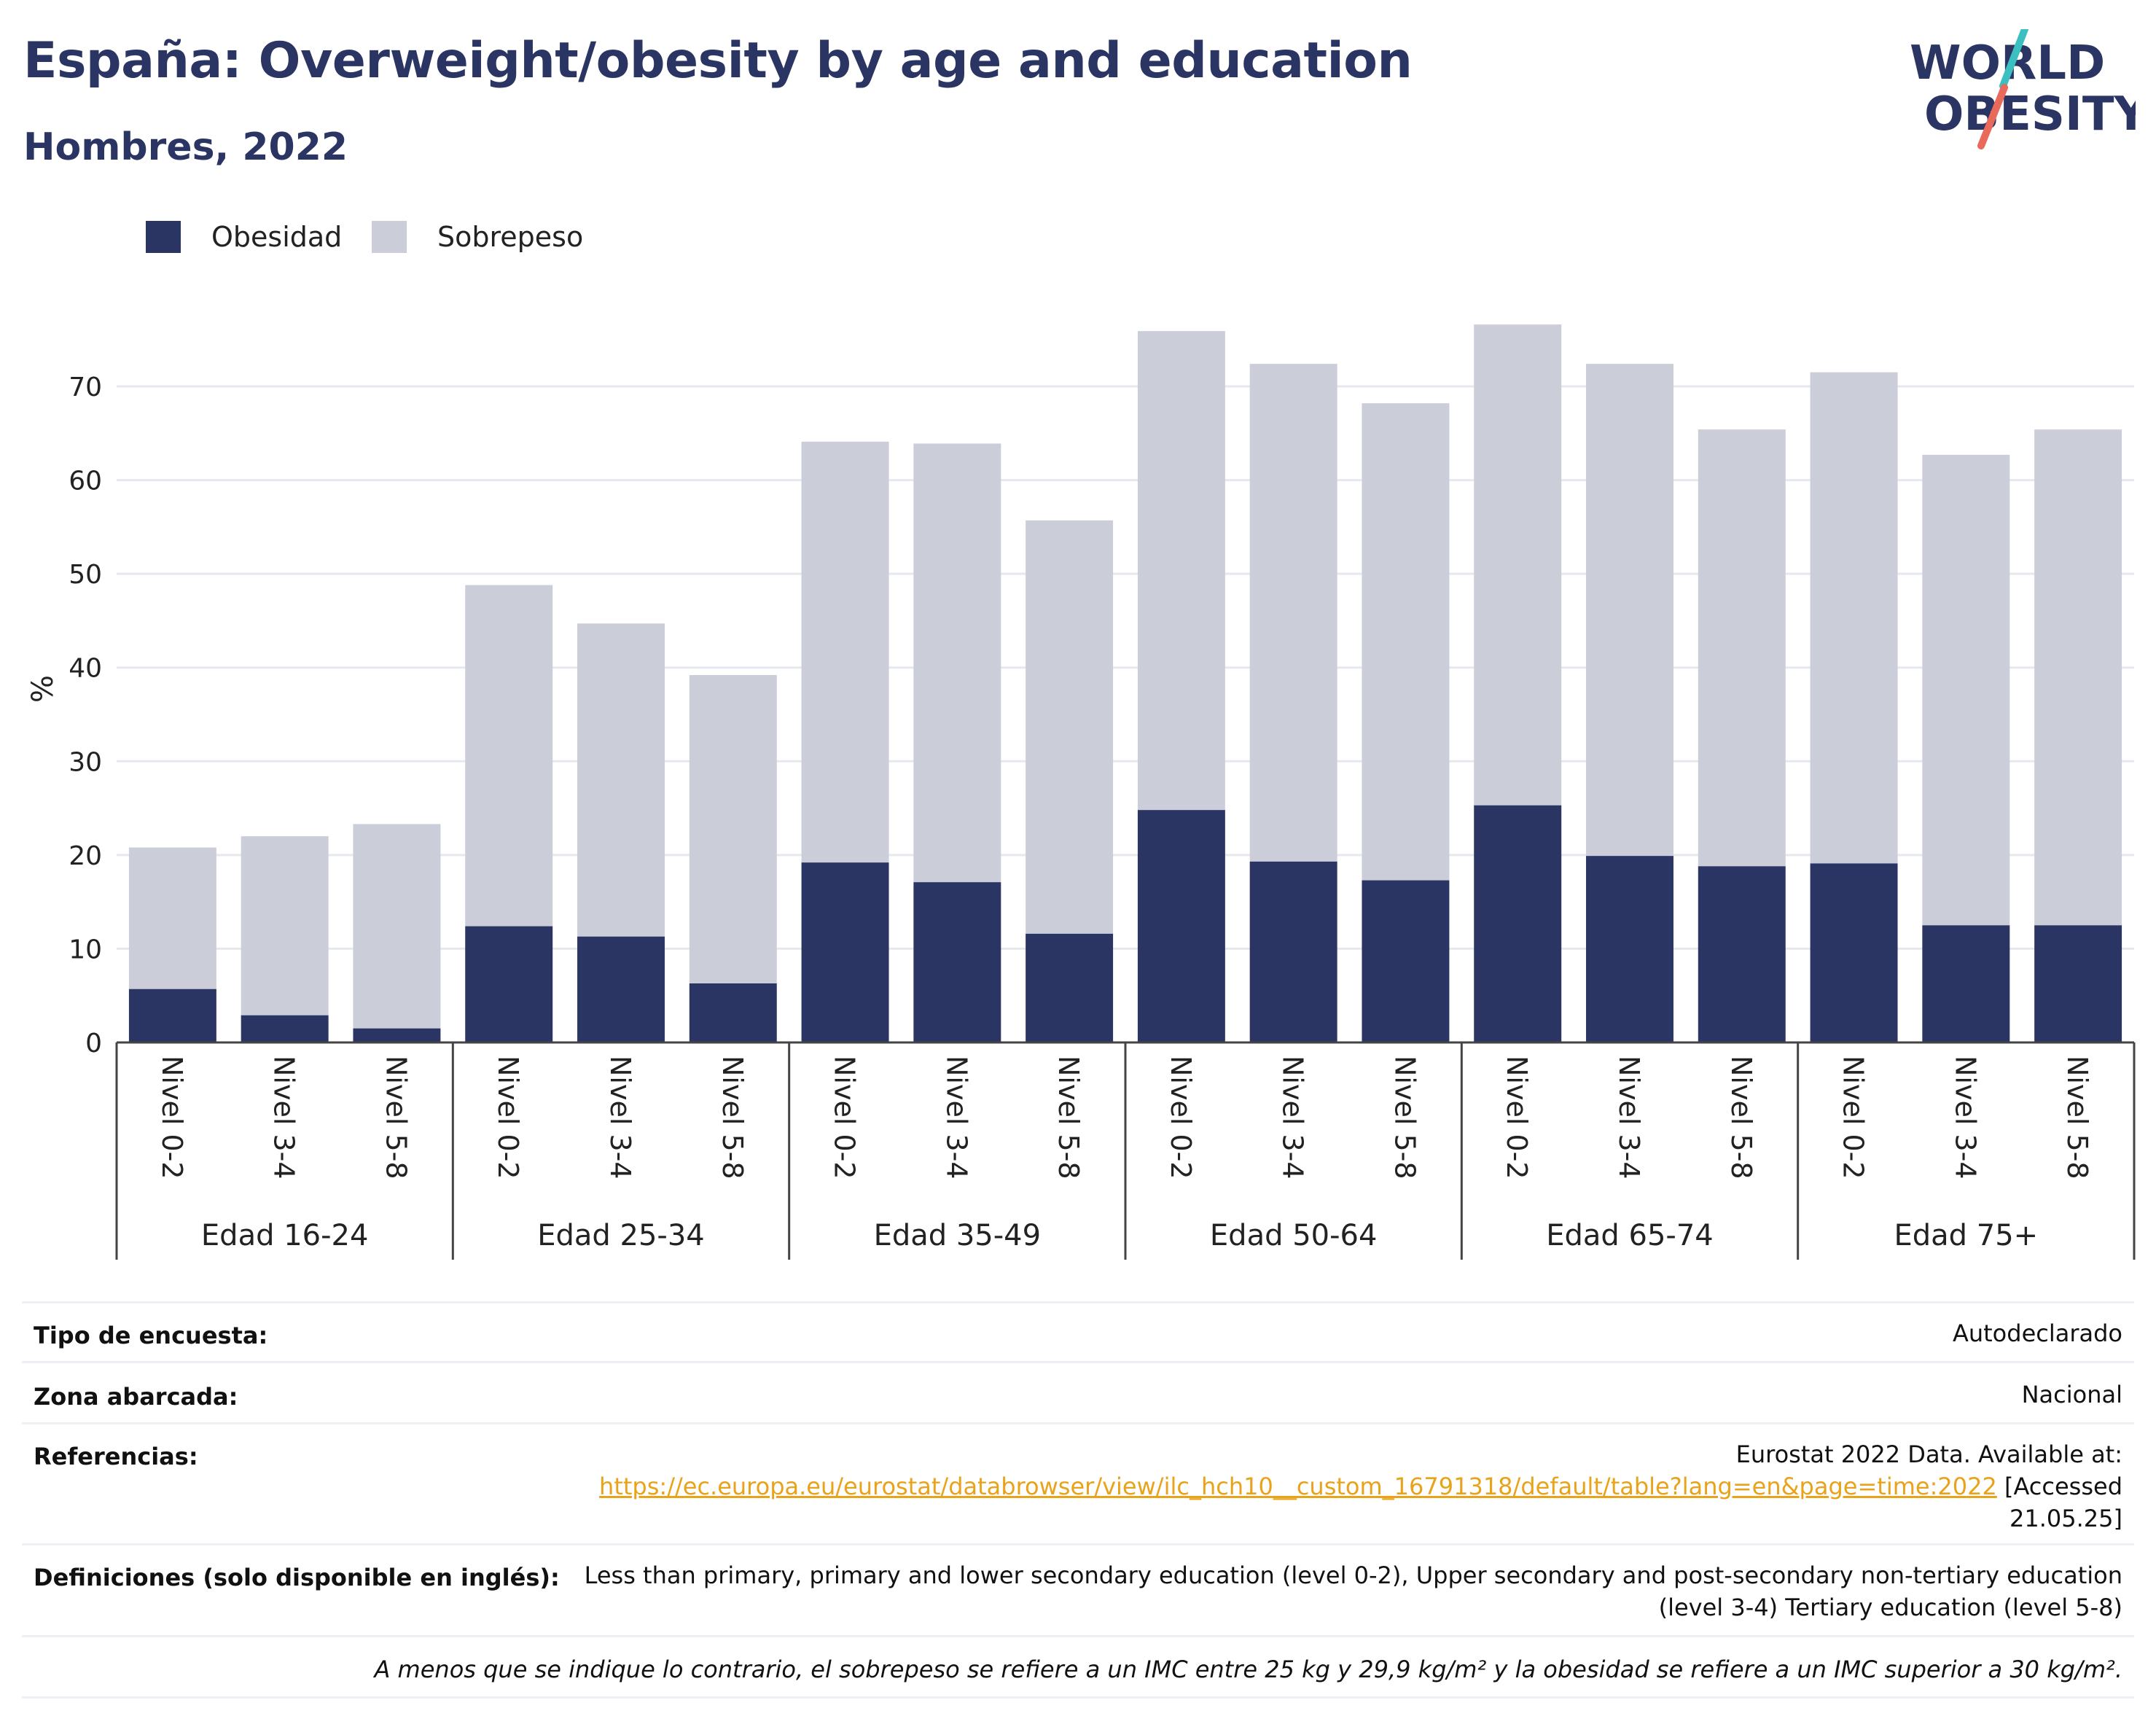  I want to click on y-tick-label: 50, so click(86, 575).